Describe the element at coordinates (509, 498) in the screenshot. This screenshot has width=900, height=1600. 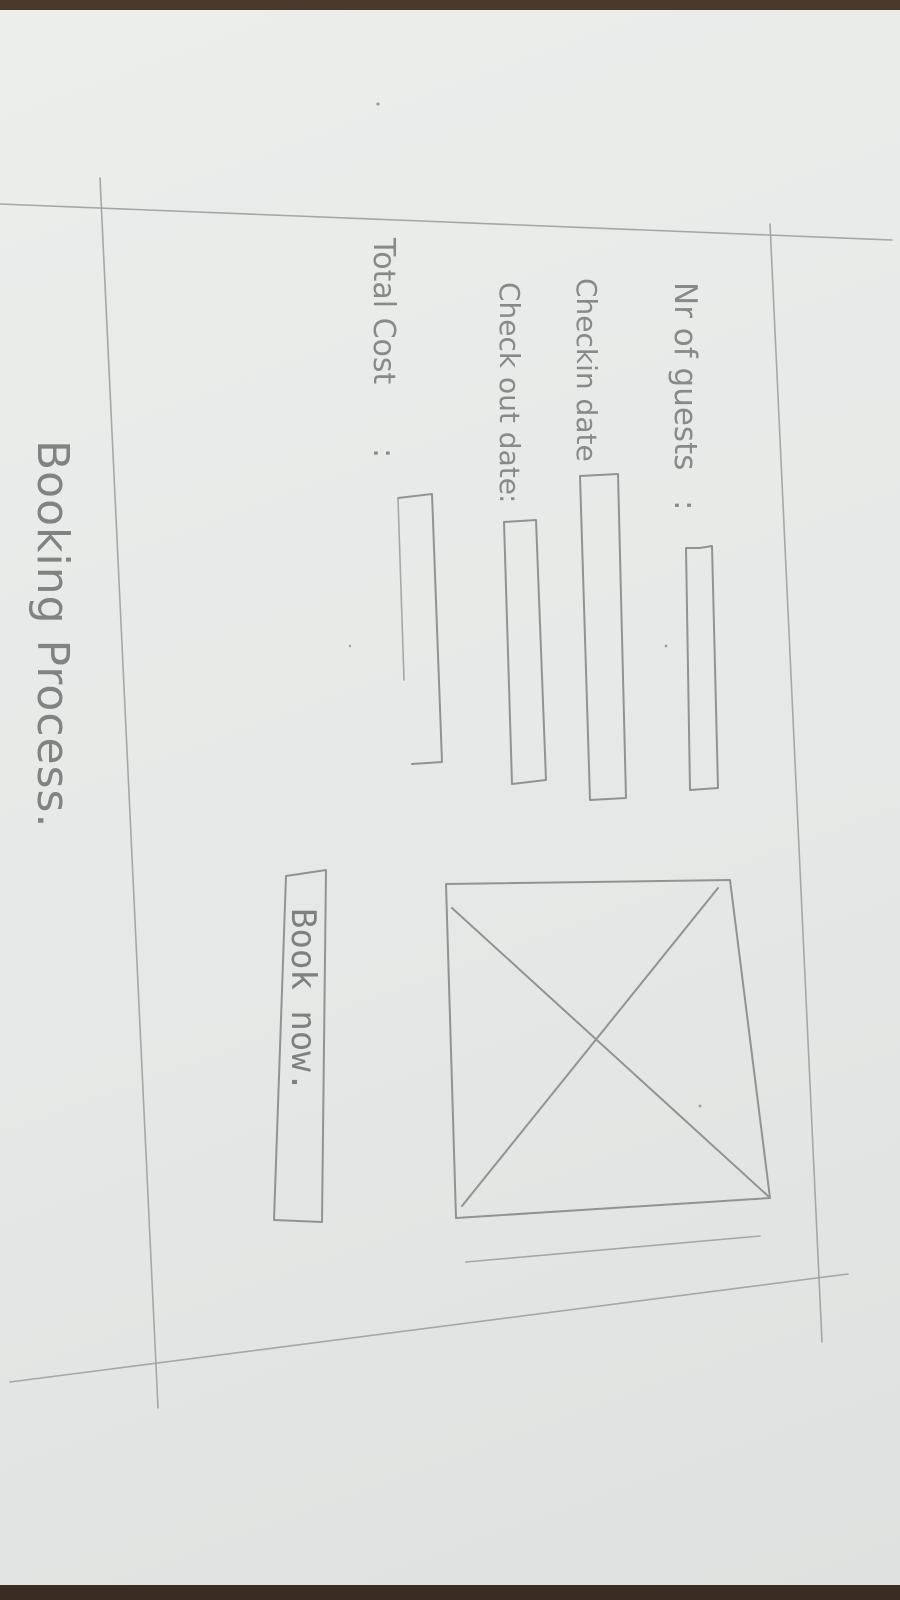
I see `checkout-colon: :` at that location.